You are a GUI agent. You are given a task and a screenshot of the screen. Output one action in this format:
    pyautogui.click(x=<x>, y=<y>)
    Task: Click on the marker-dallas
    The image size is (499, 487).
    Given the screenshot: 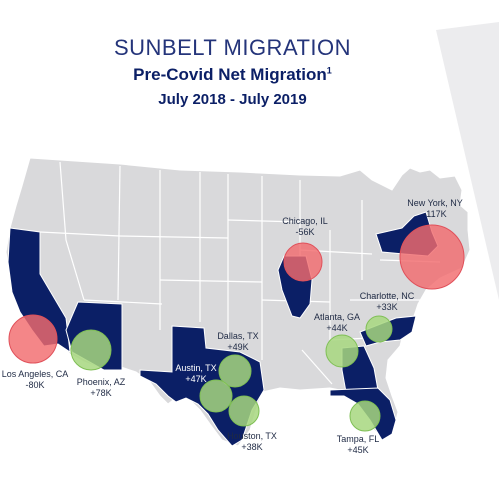 What is the action you would take?
    pyautogui.click(x=235, y=371)
    